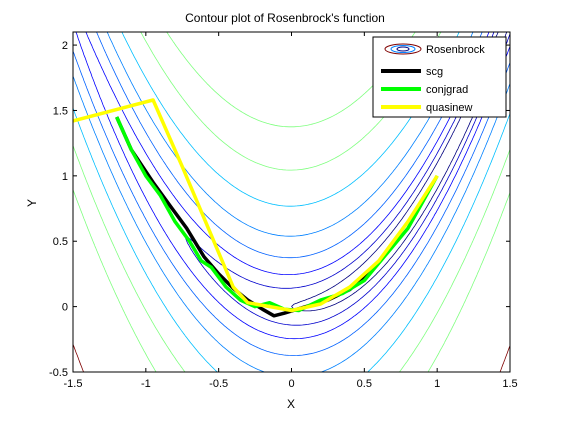  Describe the element at coordinates (65, 177) in the screenshot. I see `y-tick-label: 1` at that location.